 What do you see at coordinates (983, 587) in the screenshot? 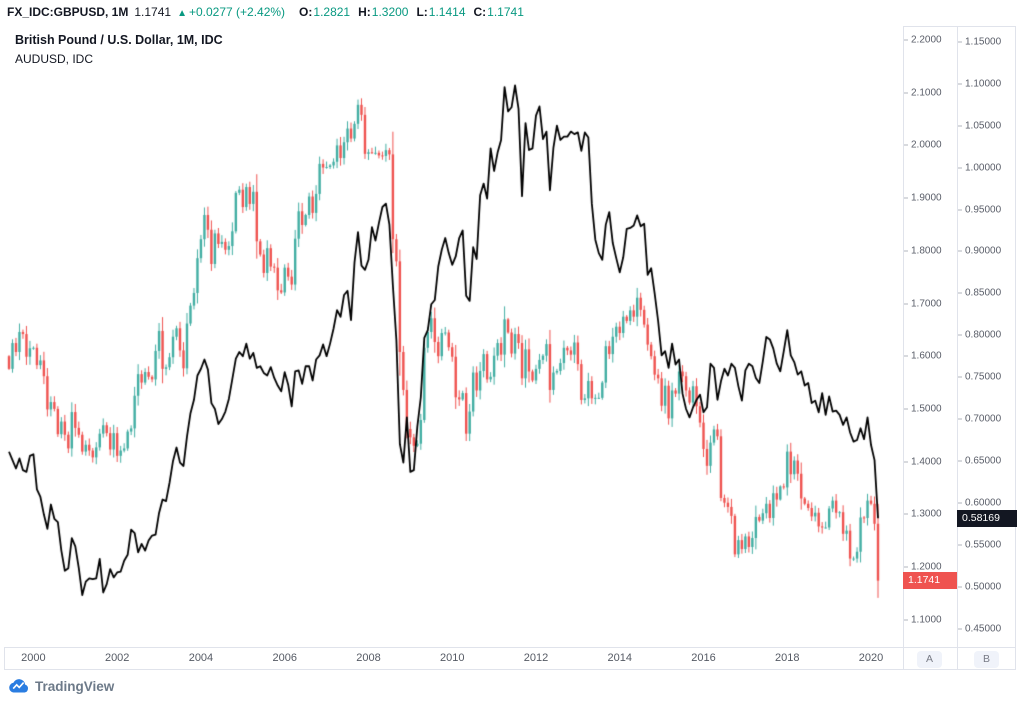
I see `price-tick-label: 0.50000` at bounding box center [983, 587].